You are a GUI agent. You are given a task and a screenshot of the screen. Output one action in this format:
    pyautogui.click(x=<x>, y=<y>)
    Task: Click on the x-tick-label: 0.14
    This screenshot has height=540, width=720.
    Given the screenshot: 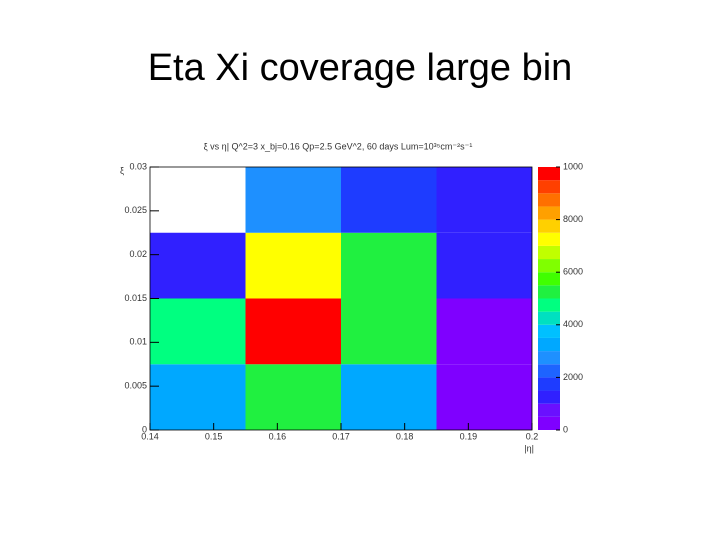 What is the action you would take?
    pyautogui.click(x=150, y=436)
    